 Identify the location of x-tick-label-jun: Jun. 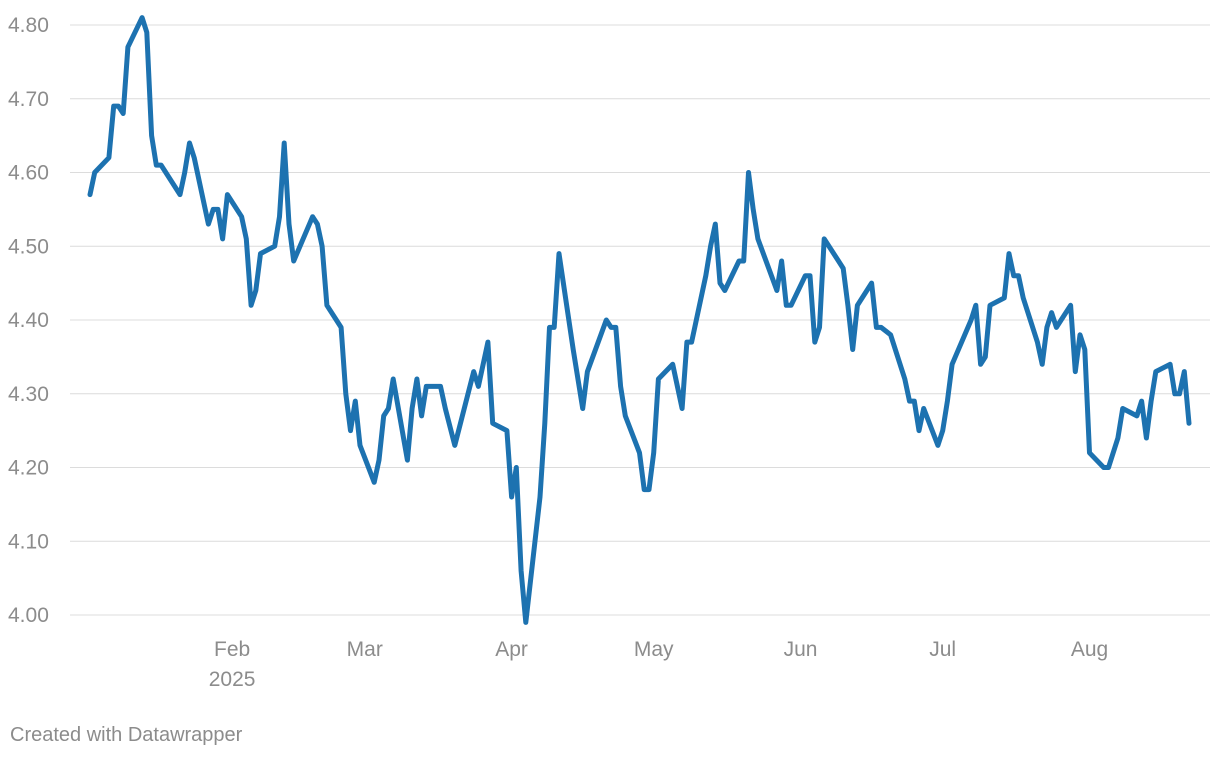
(801, 649).